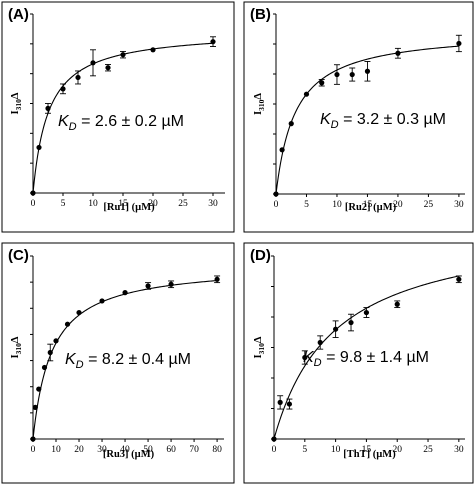  What do you see at coordinates (137, 359) in the screenshot?
I see `kd-value: = 8.2 ± 0.4 µM` at bounding box center [137, 359].